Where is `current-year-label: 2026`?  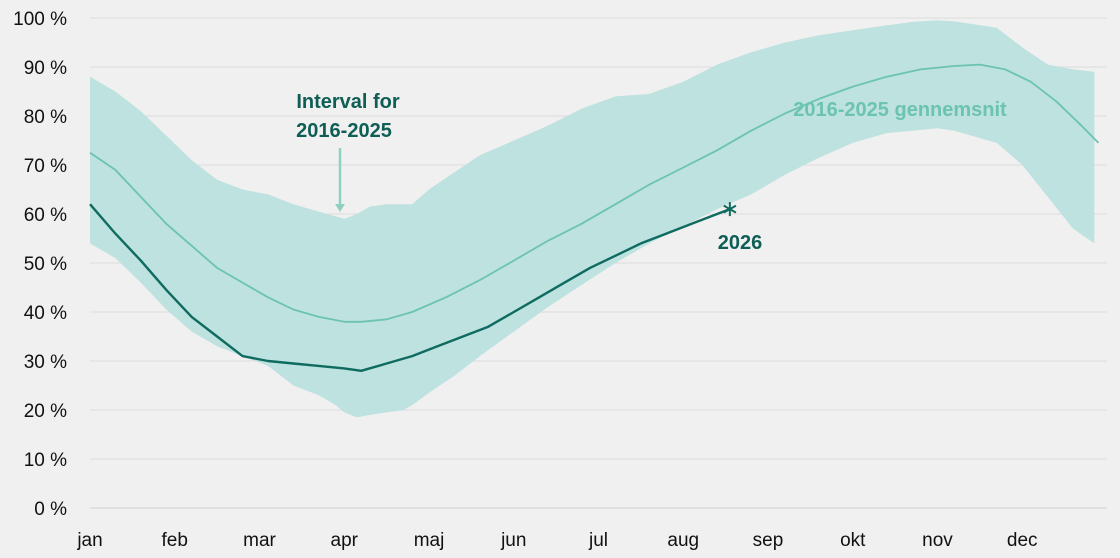
current-year-label: 2026 is located at coordinates (740, 243).